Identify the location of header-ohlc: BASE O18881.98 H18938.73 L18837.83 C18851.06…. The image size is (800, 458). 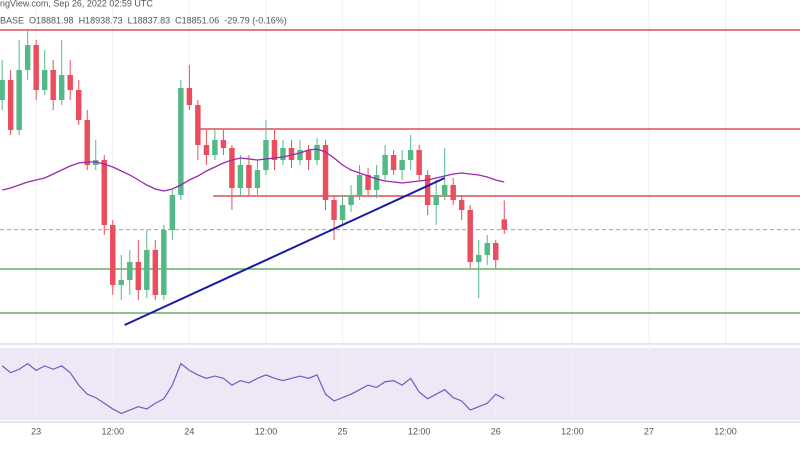
(143, 20).